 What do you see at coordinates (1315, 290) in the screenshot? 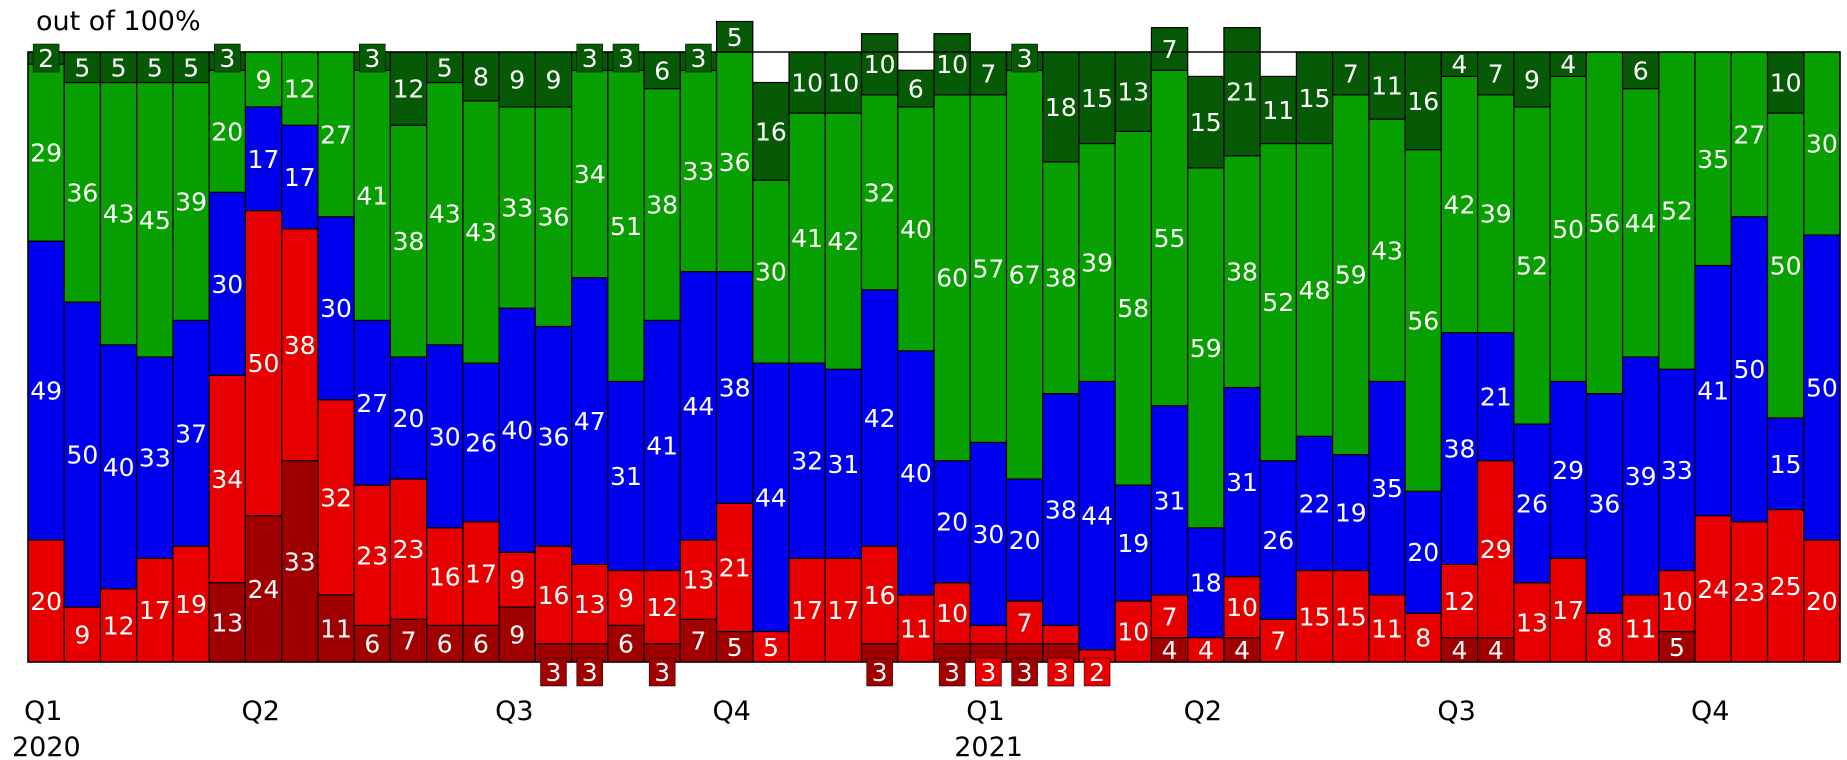
I see `data-label: 48` at bounding box center [1315, 290].